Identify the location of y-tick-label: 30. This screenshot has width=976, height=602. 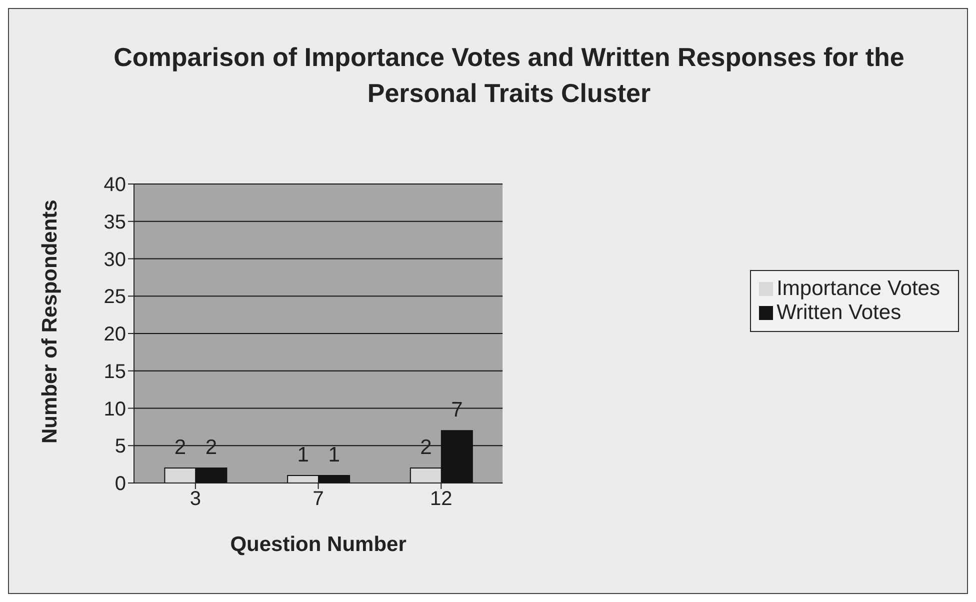
(115, 259).